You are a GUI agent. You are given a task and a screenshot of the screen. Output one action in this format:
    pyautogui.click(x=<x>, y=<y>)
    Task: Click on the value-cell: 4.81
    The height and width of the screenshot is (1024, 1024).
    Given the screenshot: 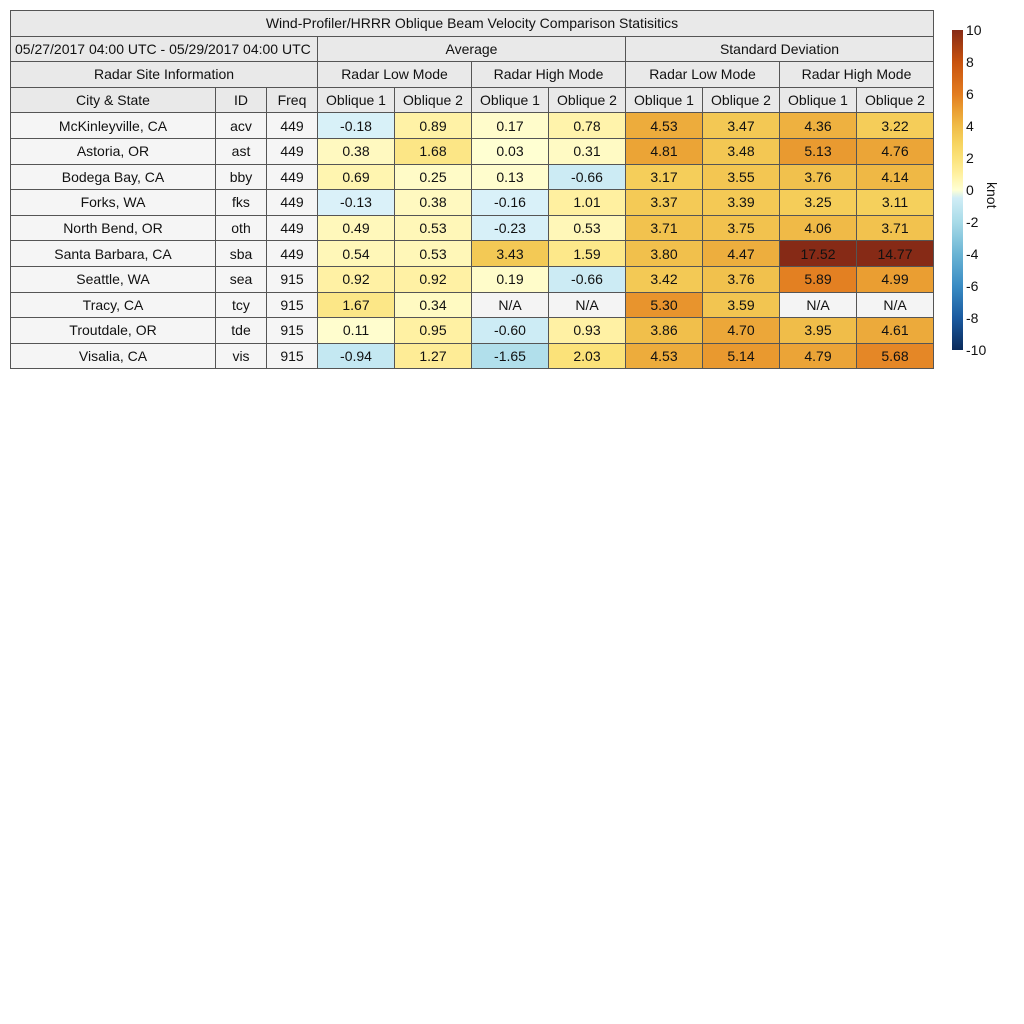 What is the action you would take?
    pyautogui.click(x=664, y=151)
    